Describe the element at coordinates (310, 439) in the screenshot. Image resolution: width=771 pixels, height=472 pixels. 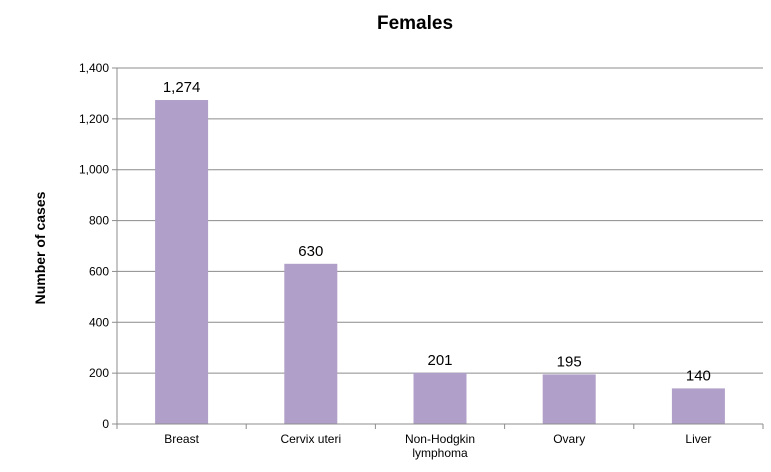
I see `x-tick-label: Cervix uteri` at that location.